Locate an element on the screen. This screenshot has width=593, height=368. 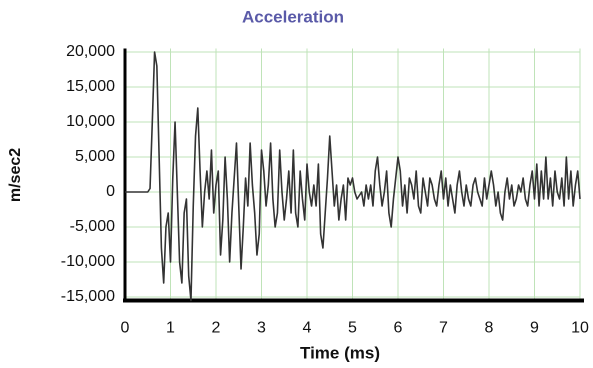
y-tick-label: -15,000 is located at coordinates (88, 296).